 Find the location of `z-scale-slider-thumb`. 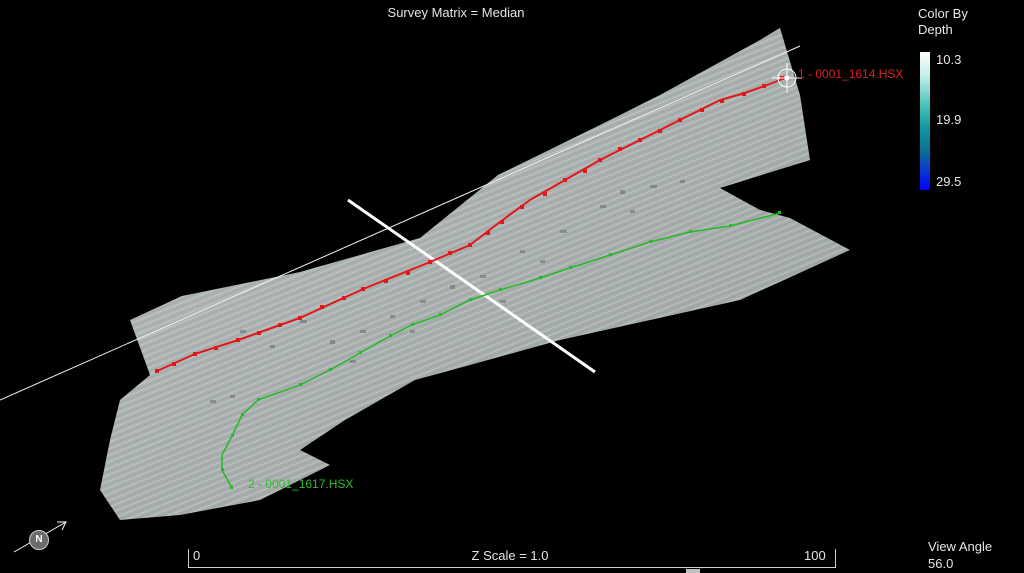

z-scale-slider-thumb is located at coordinates (693, 571).